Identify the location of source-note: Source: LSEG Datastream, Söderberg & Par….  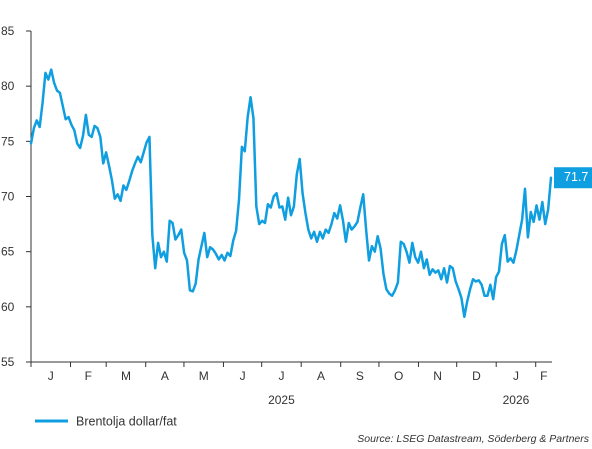
(473, 439).